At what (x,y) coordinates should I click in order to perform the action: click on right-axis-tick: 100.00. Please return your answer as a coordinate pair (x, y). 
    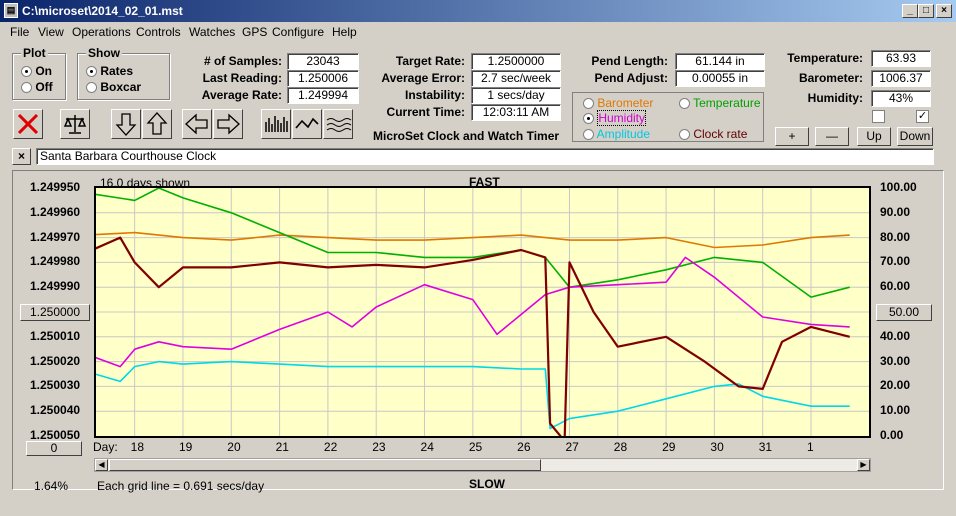
    Looking at the image, I should click on (898, 187).